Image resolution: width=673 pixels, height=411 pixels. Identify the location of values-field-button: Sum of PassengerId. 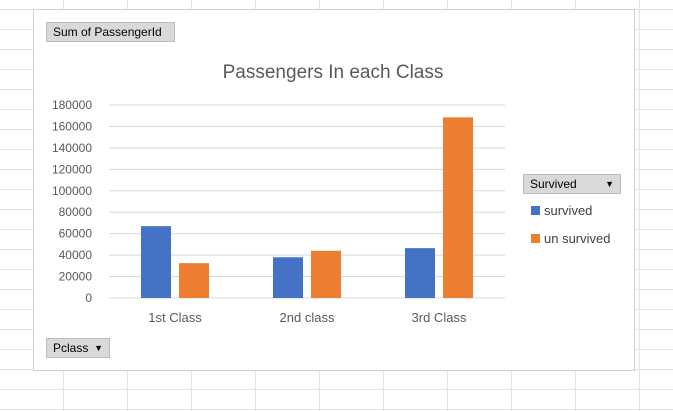
(110, 32).